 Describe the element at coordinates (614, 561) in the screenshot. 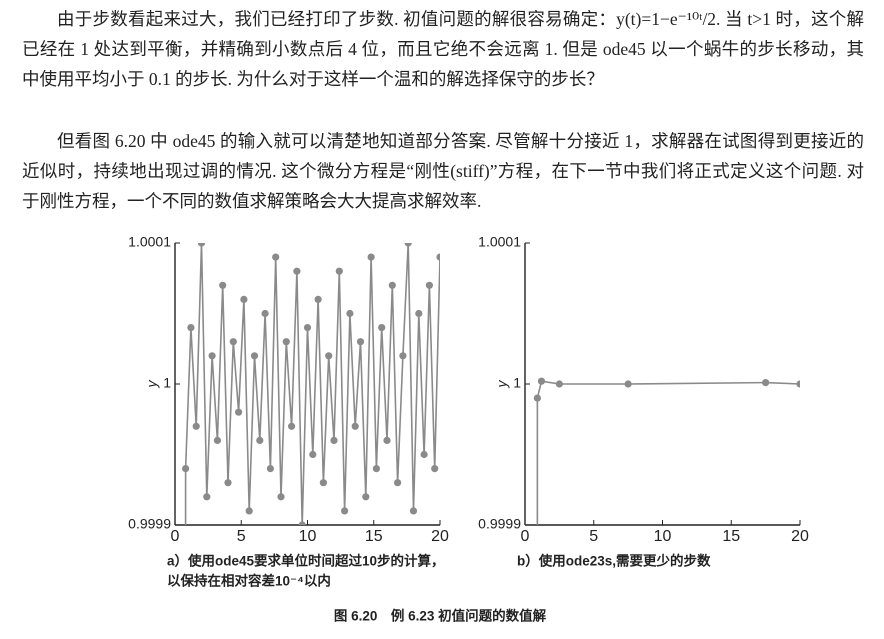

I see `chart-caption: b）使用ode23s,需要更少的步数` at that location.